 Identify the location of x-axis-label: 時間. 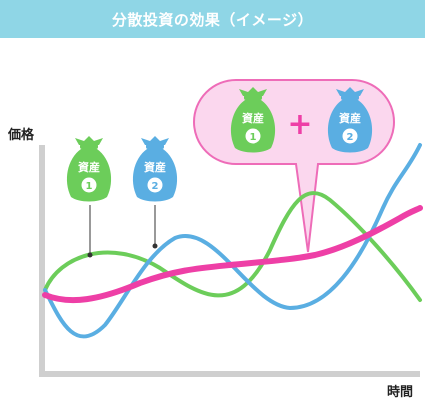
(400, 392).